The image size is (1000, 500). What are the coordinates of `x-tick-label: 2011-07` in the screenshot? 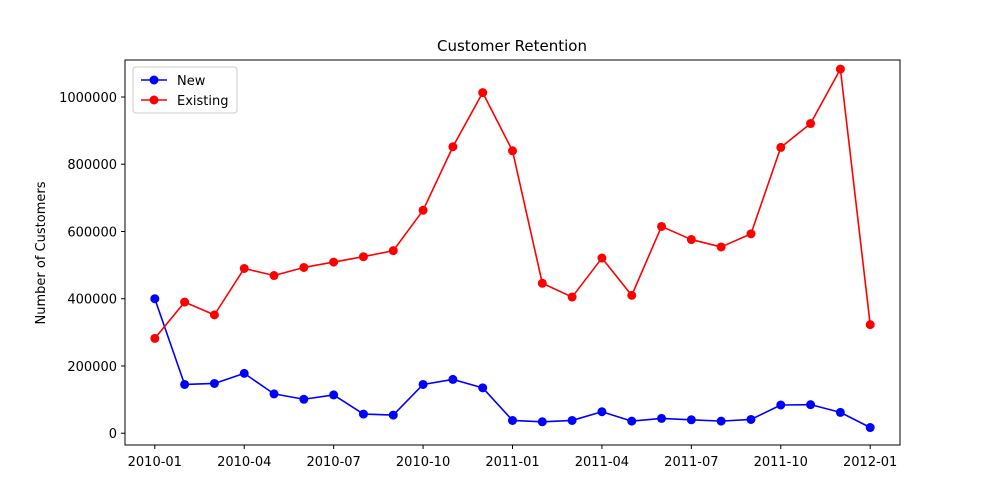 It's located at (691, 462).